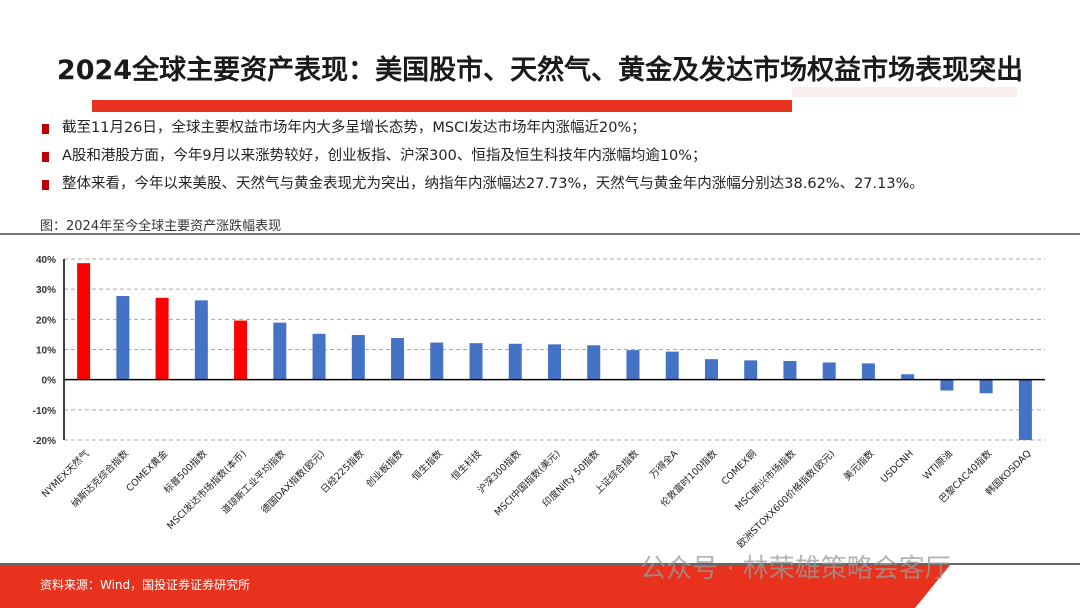 The image size is (1080, 608). What do you see at coordinates (161, 226) in the screenshot?
I see `figure-caption: 图：2024年至今全球主要资产涨跌幅表现` at bounding box center [161, 226].